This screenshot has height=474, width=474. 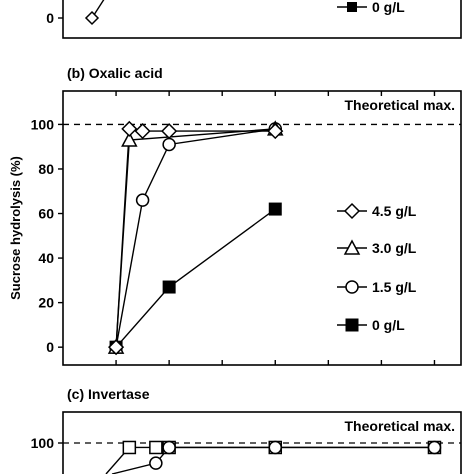 I want to click on panel-c-title: (c) Invertase, so click(x=108, y=394).